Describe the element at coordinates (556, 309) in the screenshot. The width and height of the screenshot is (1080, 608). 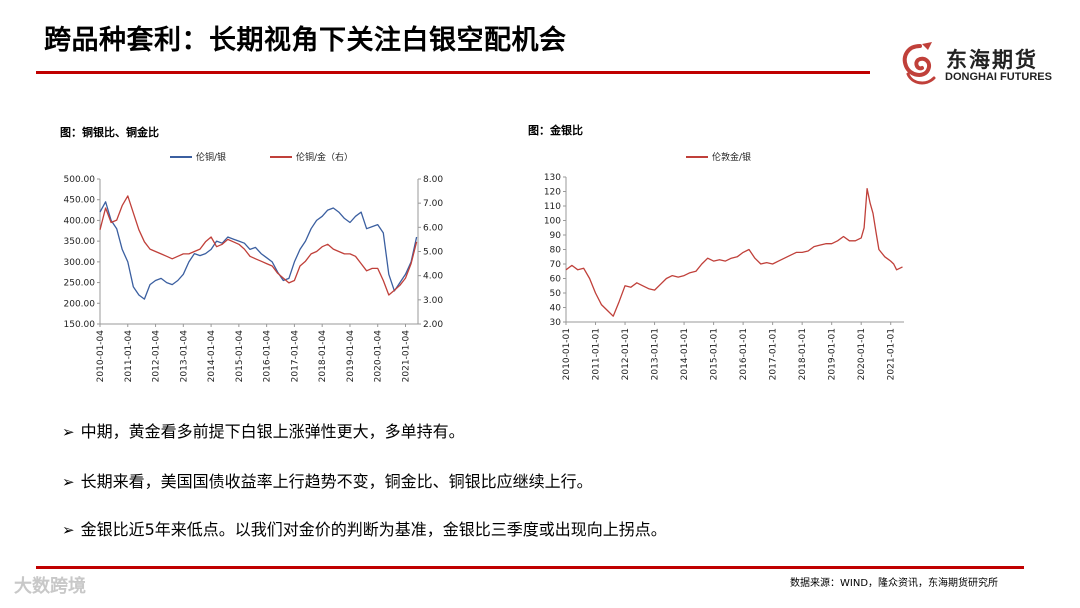
I see `y-tick-label: 40` at that location.